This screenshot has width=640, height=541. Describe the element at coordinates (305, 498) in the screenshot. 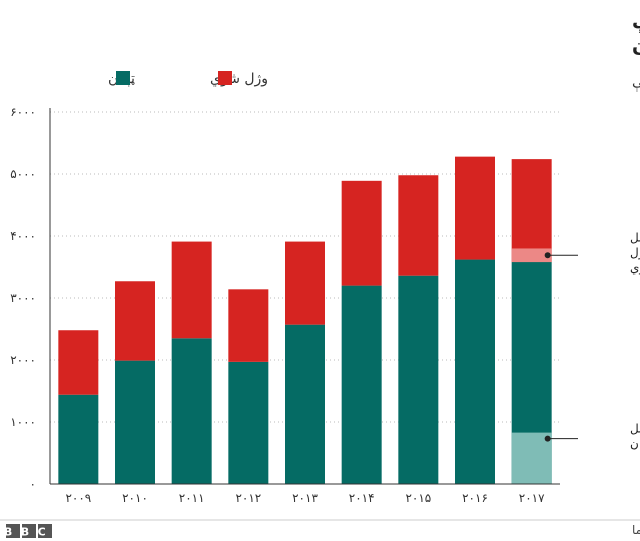

I see `x-tick-label: ۲۰۱۳` at that location.